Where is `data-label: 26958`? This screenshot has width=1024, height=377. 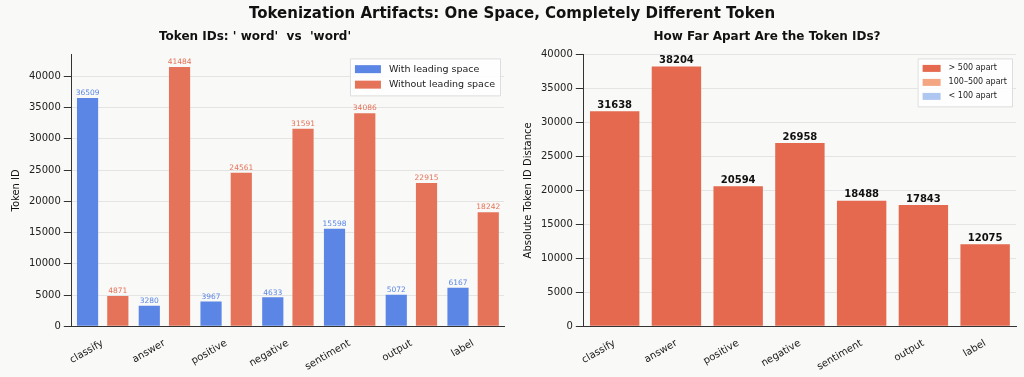
data-label: 26958 is located at coordinates (800, 136).